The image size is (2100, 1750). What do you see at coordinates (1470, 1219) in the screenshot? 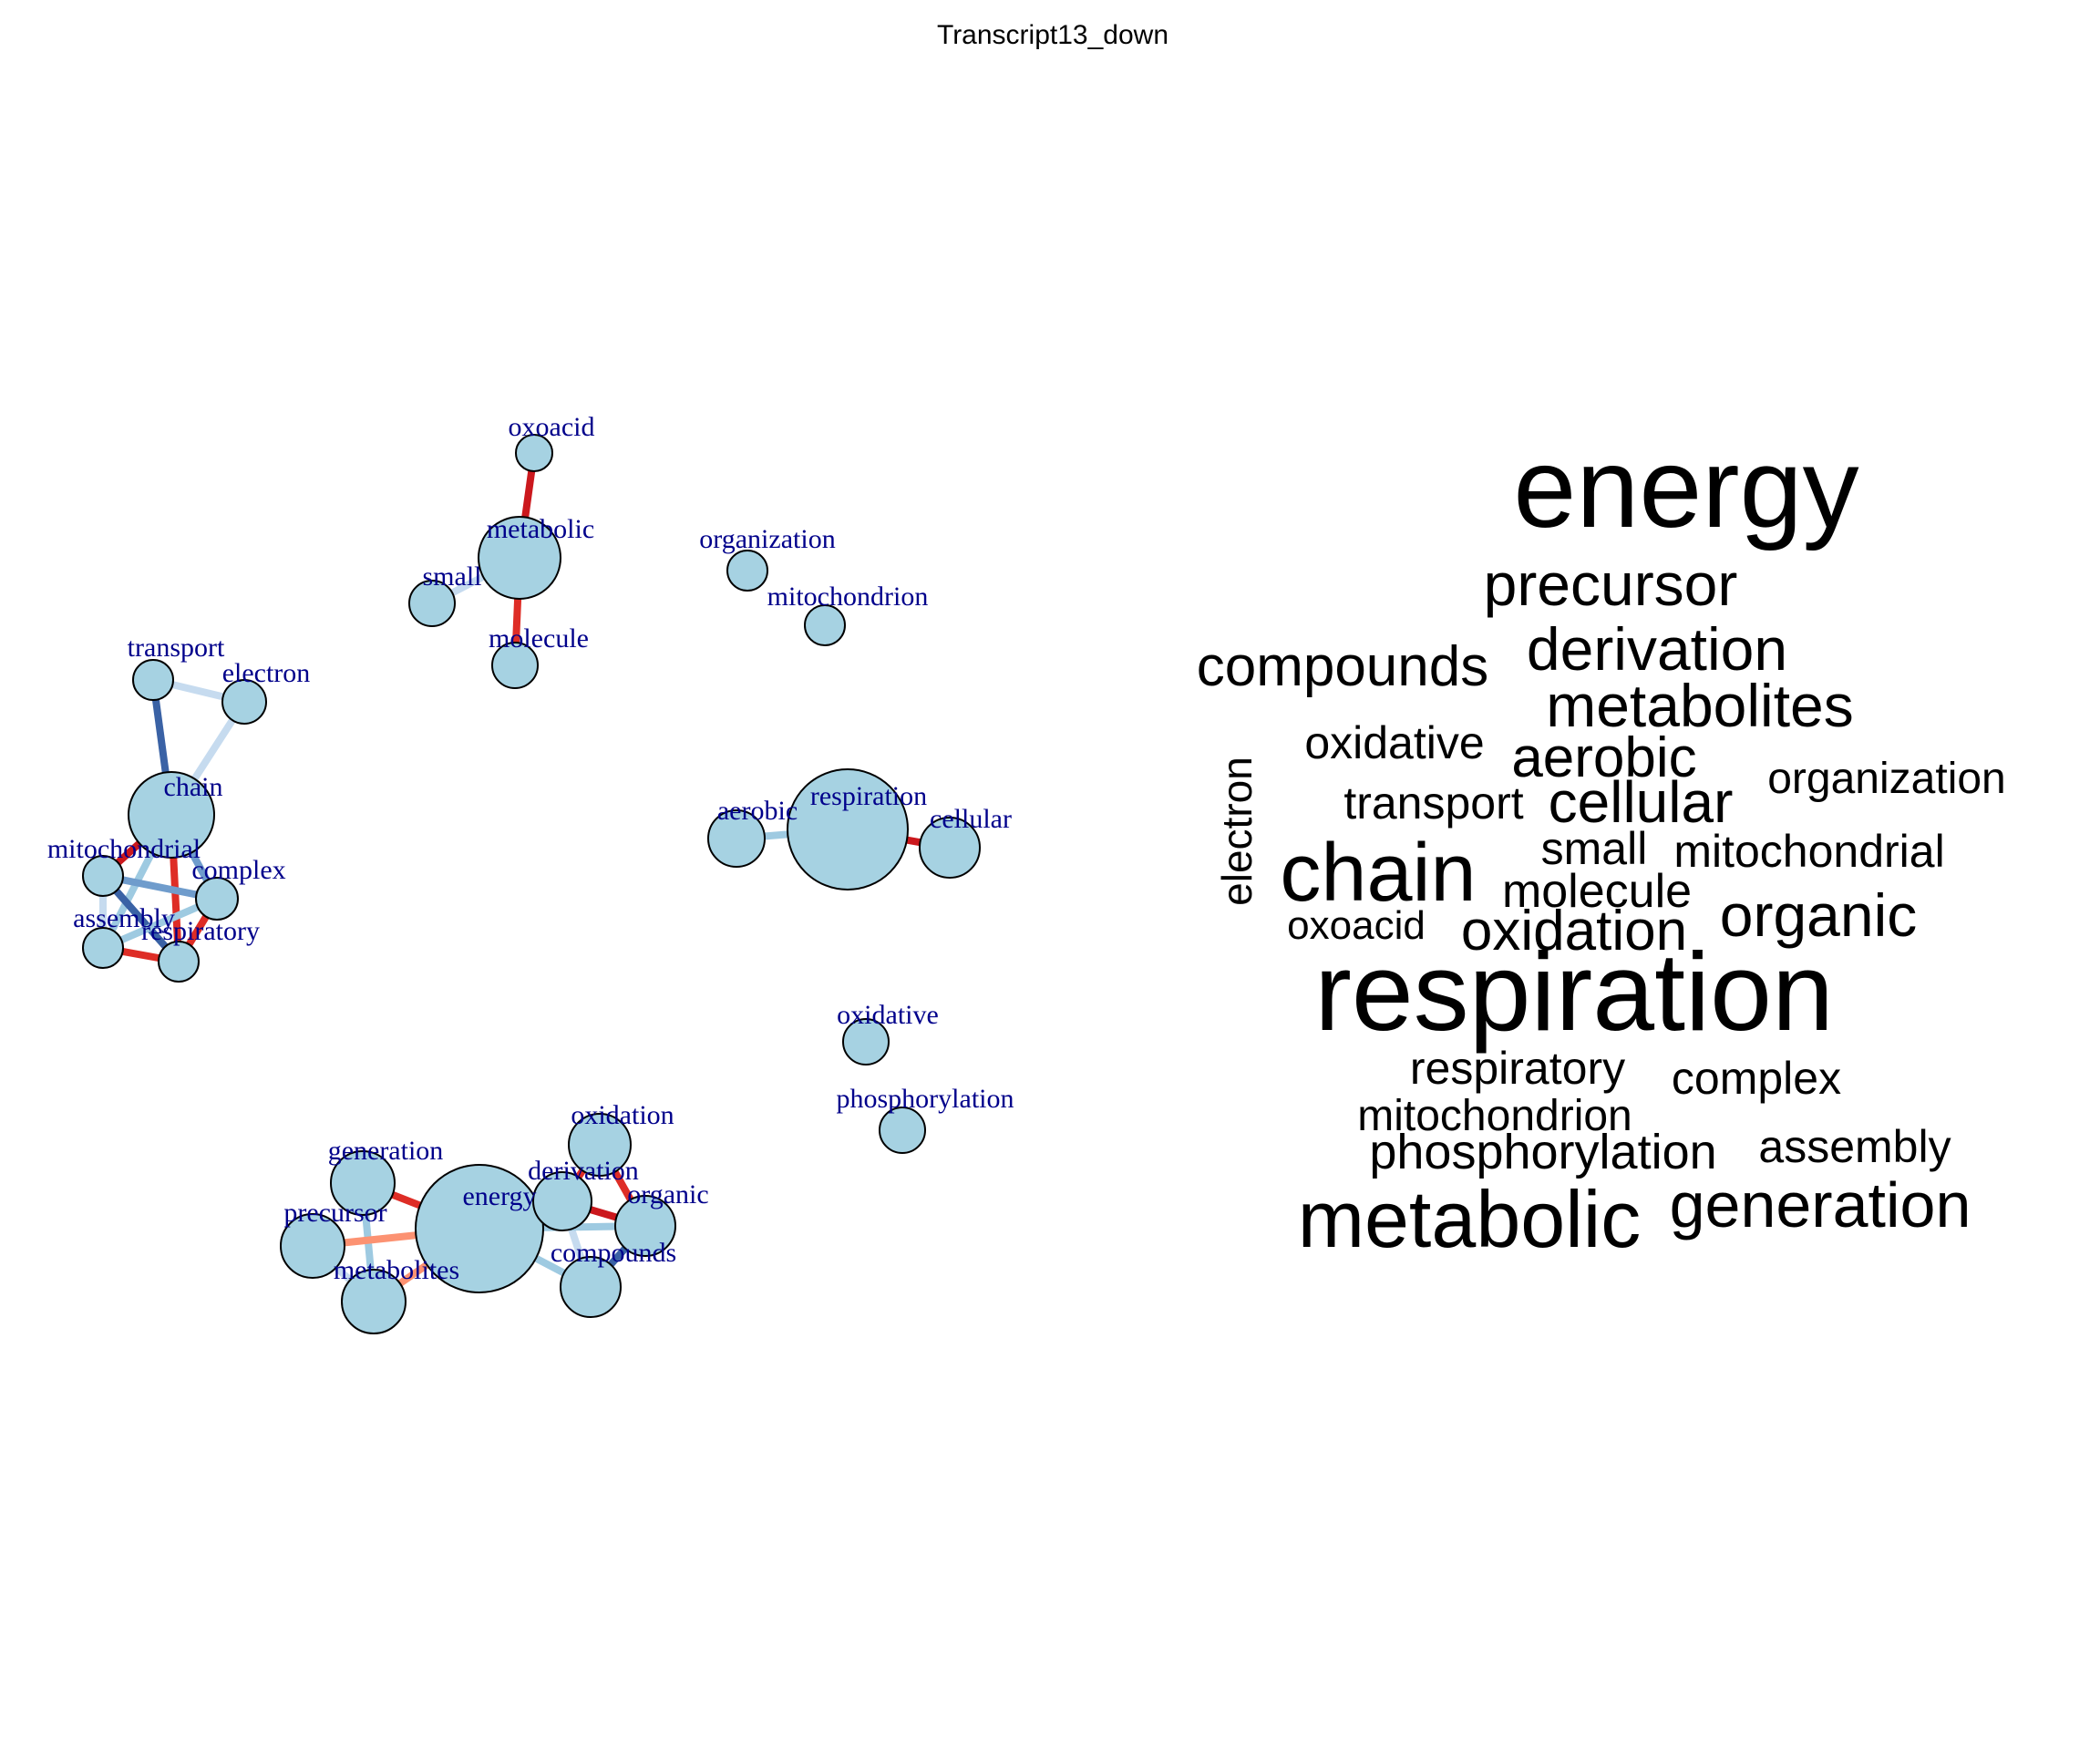
I see `cloud-word-metabolic: metabolic` at bounding box center [1470, 1219].